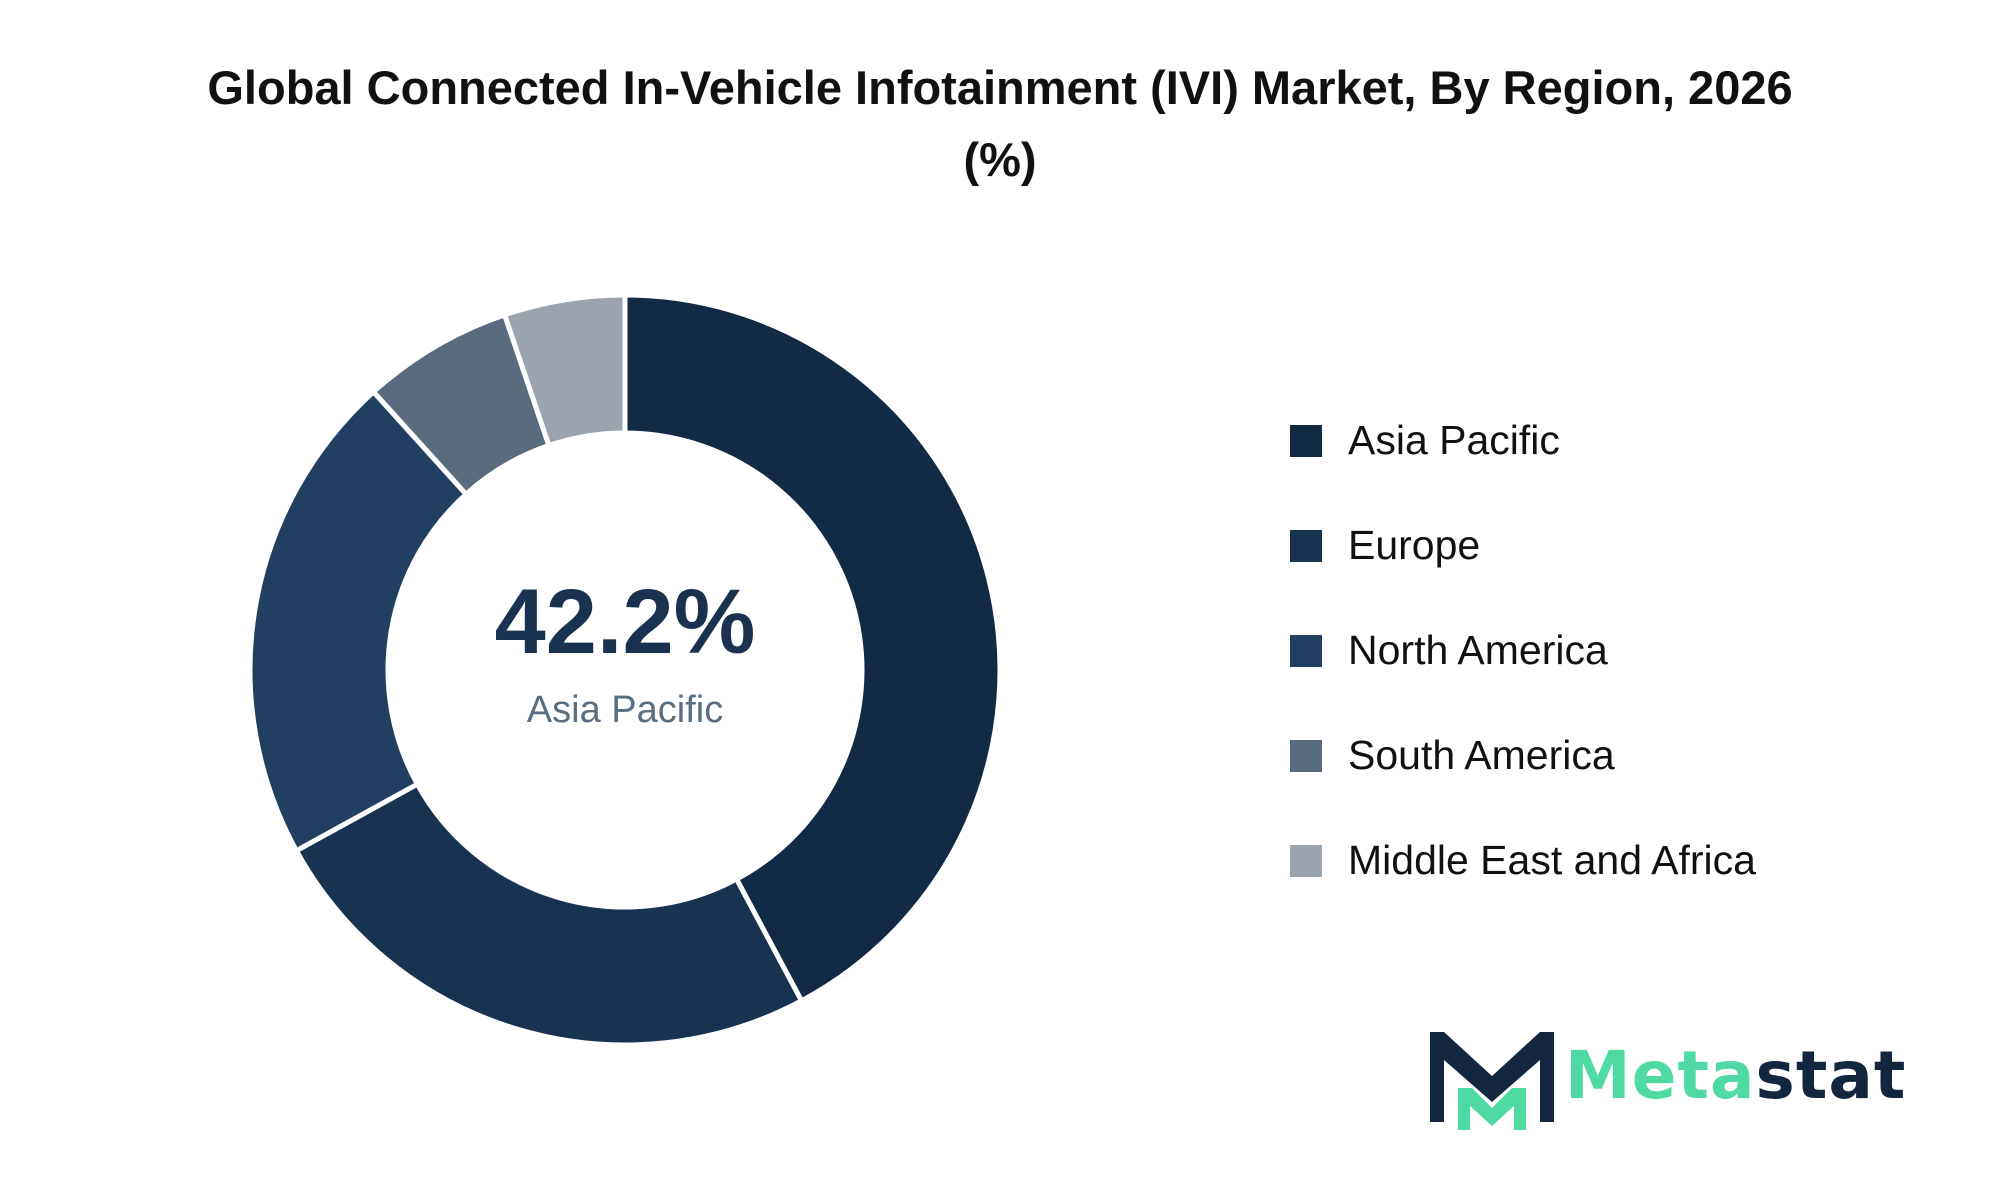  Describe the element at coordinates (1454, 440) in the screenshot. I see `legend-label-asia-pacific: Asia Pacific` at that location.